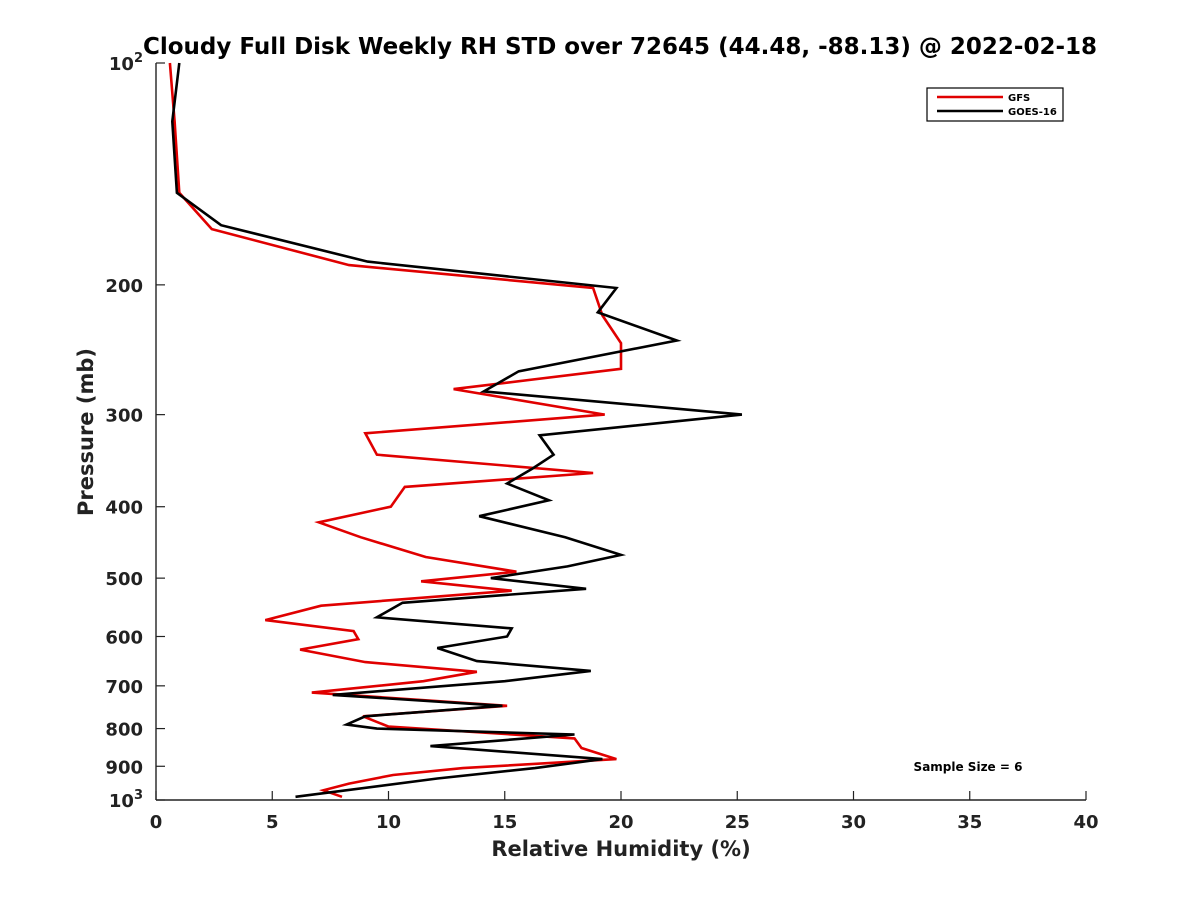 The width and height of the screenshot is (1200, 900). What do you see at coordinates (138, 795) in the screenshot?
I see `y-tick-label-exp-9: 3` at bounding box center [138, 795].